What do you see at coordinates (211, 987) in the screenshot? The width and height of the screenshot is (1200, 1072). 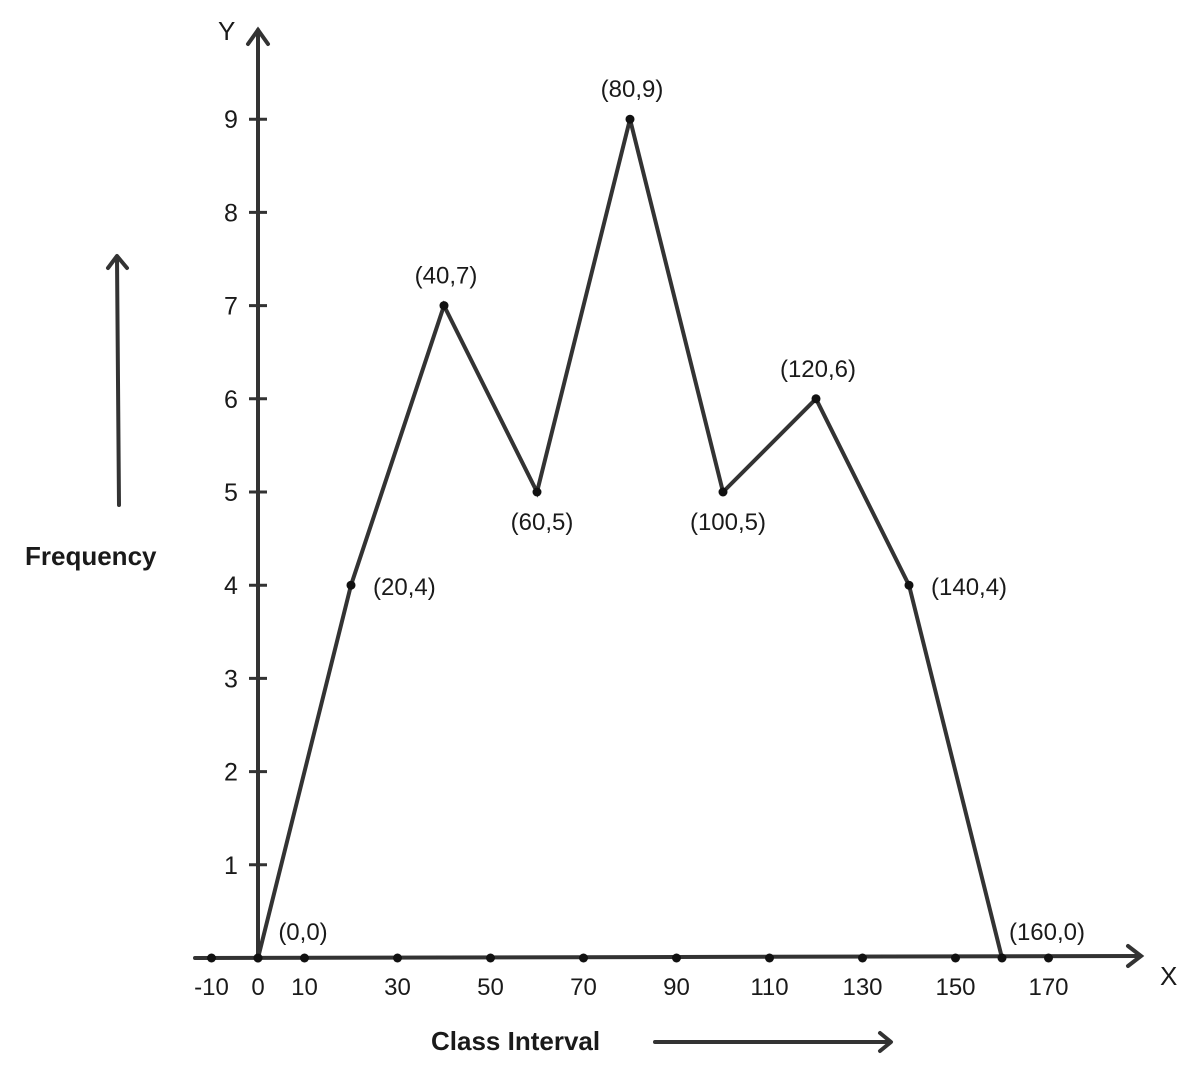 I see `x-tick-label: -10` at bounding box center [211, 987].